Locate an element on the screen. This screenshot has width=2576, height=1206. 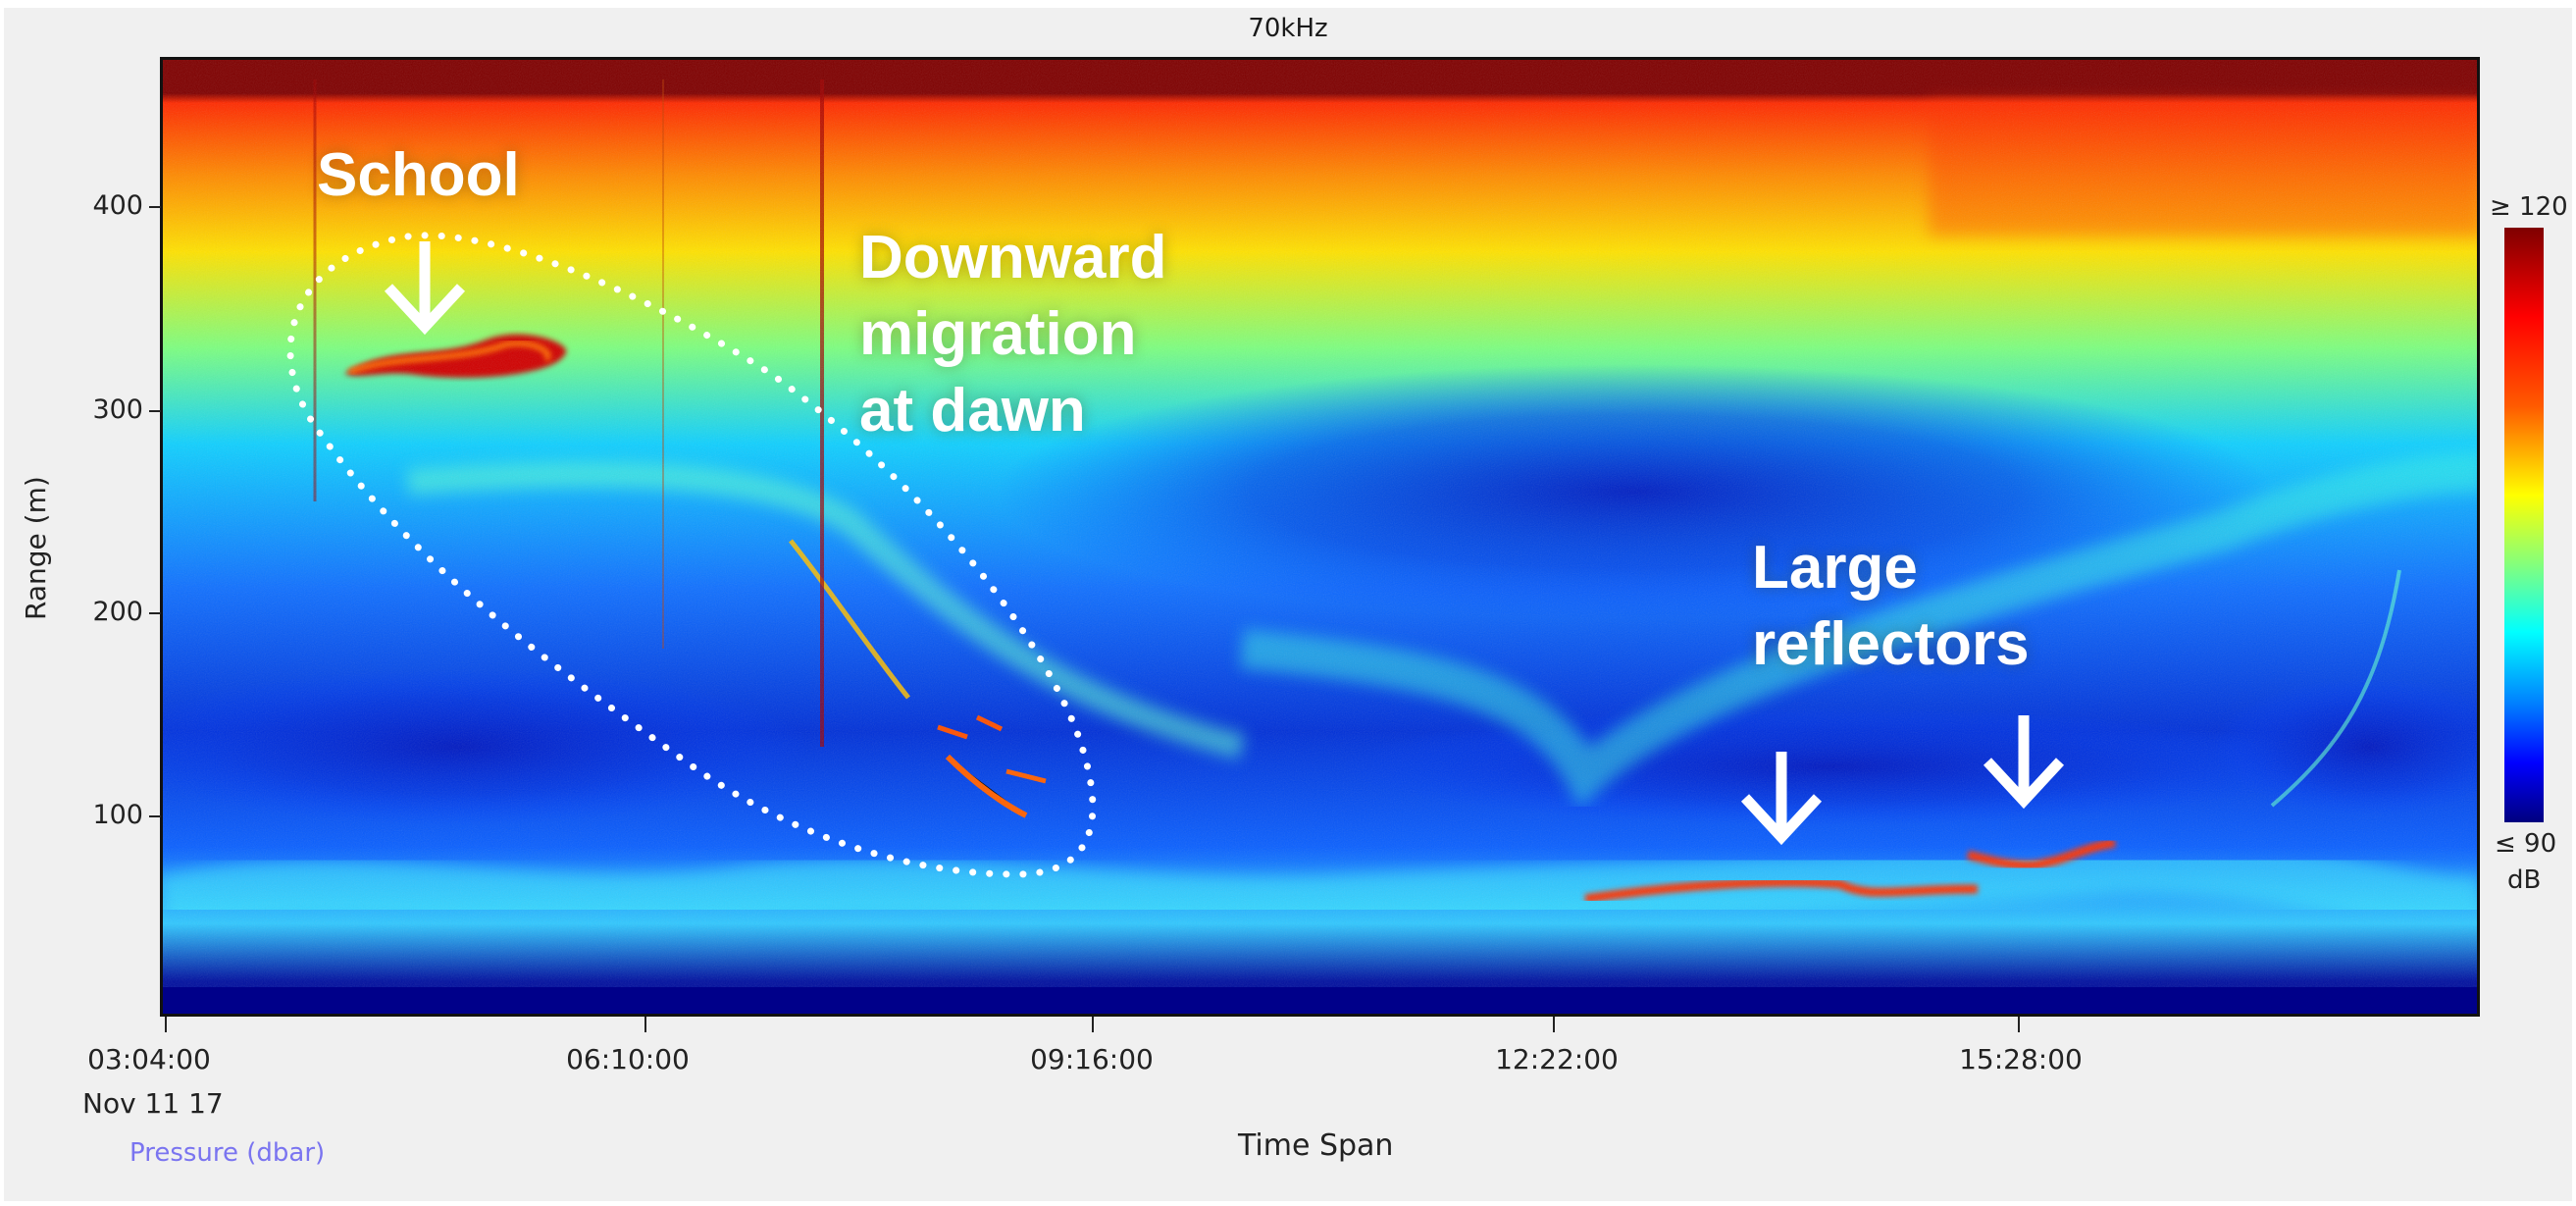
ytick-300: 300 is located at coordinates (117, 409).